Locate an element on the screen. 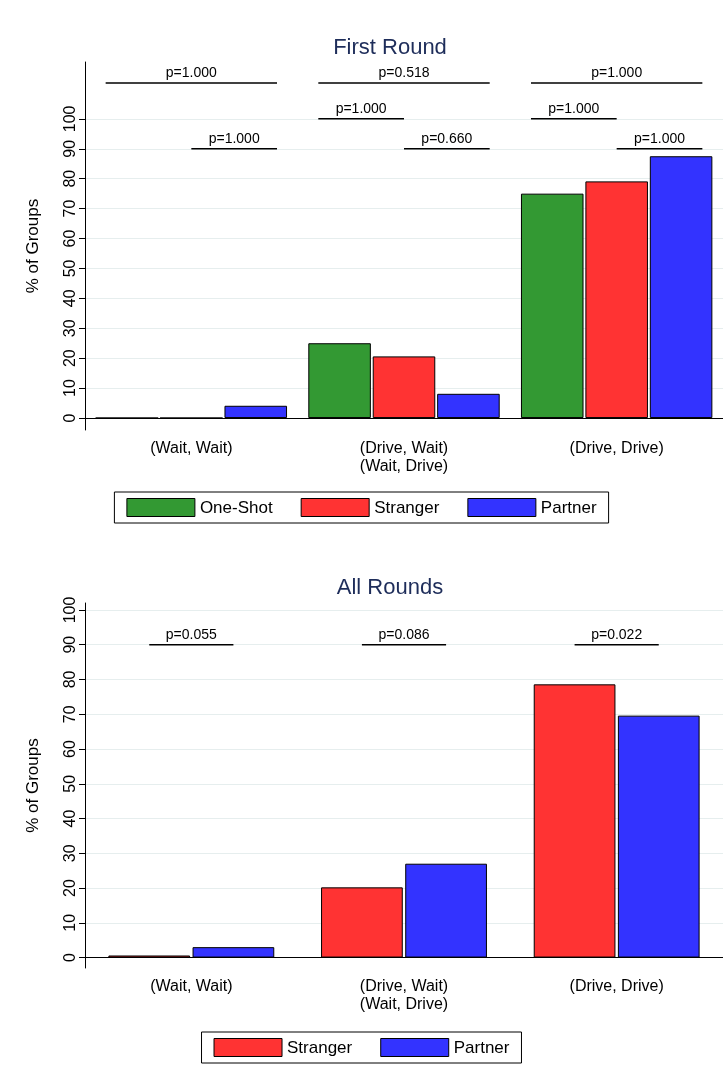 This screenshot has height=1081, width=723. annotation: p=0.086 is located at coordinates (404, 633).